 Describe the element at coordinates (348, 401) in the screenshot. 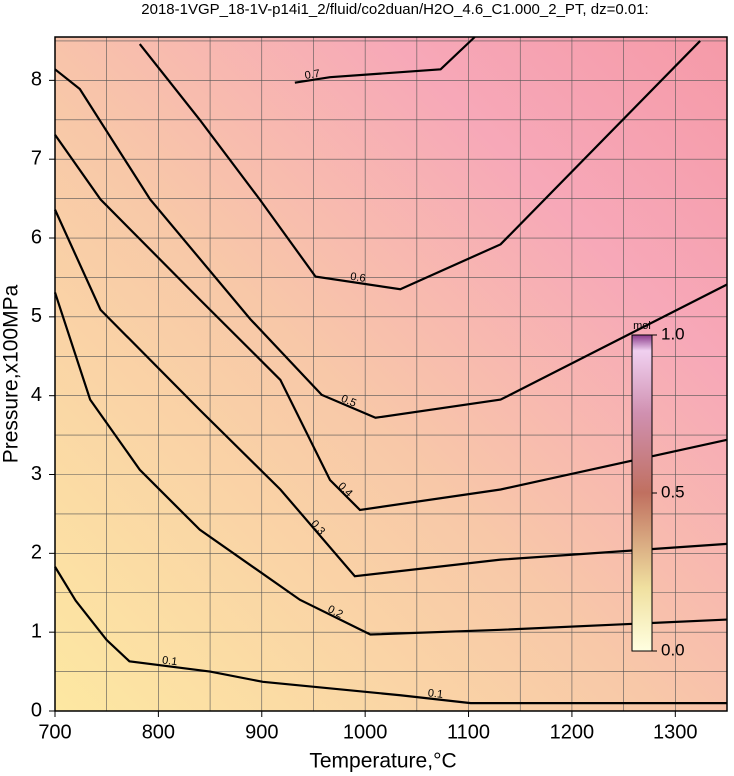

I see `contour-label: 0.5` at that location.